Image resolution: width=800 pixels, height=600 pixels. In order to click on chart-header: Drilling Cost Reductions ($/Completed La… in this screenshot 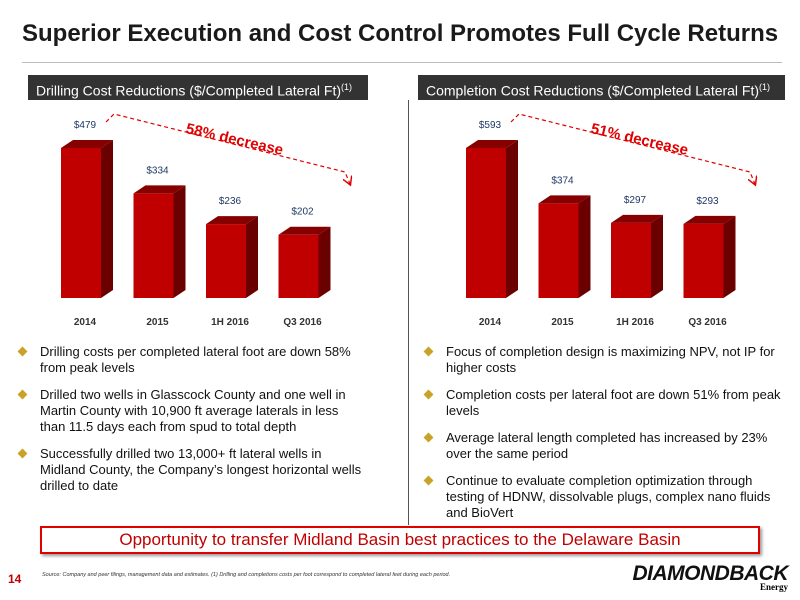, I will do `click(198, 87)`.